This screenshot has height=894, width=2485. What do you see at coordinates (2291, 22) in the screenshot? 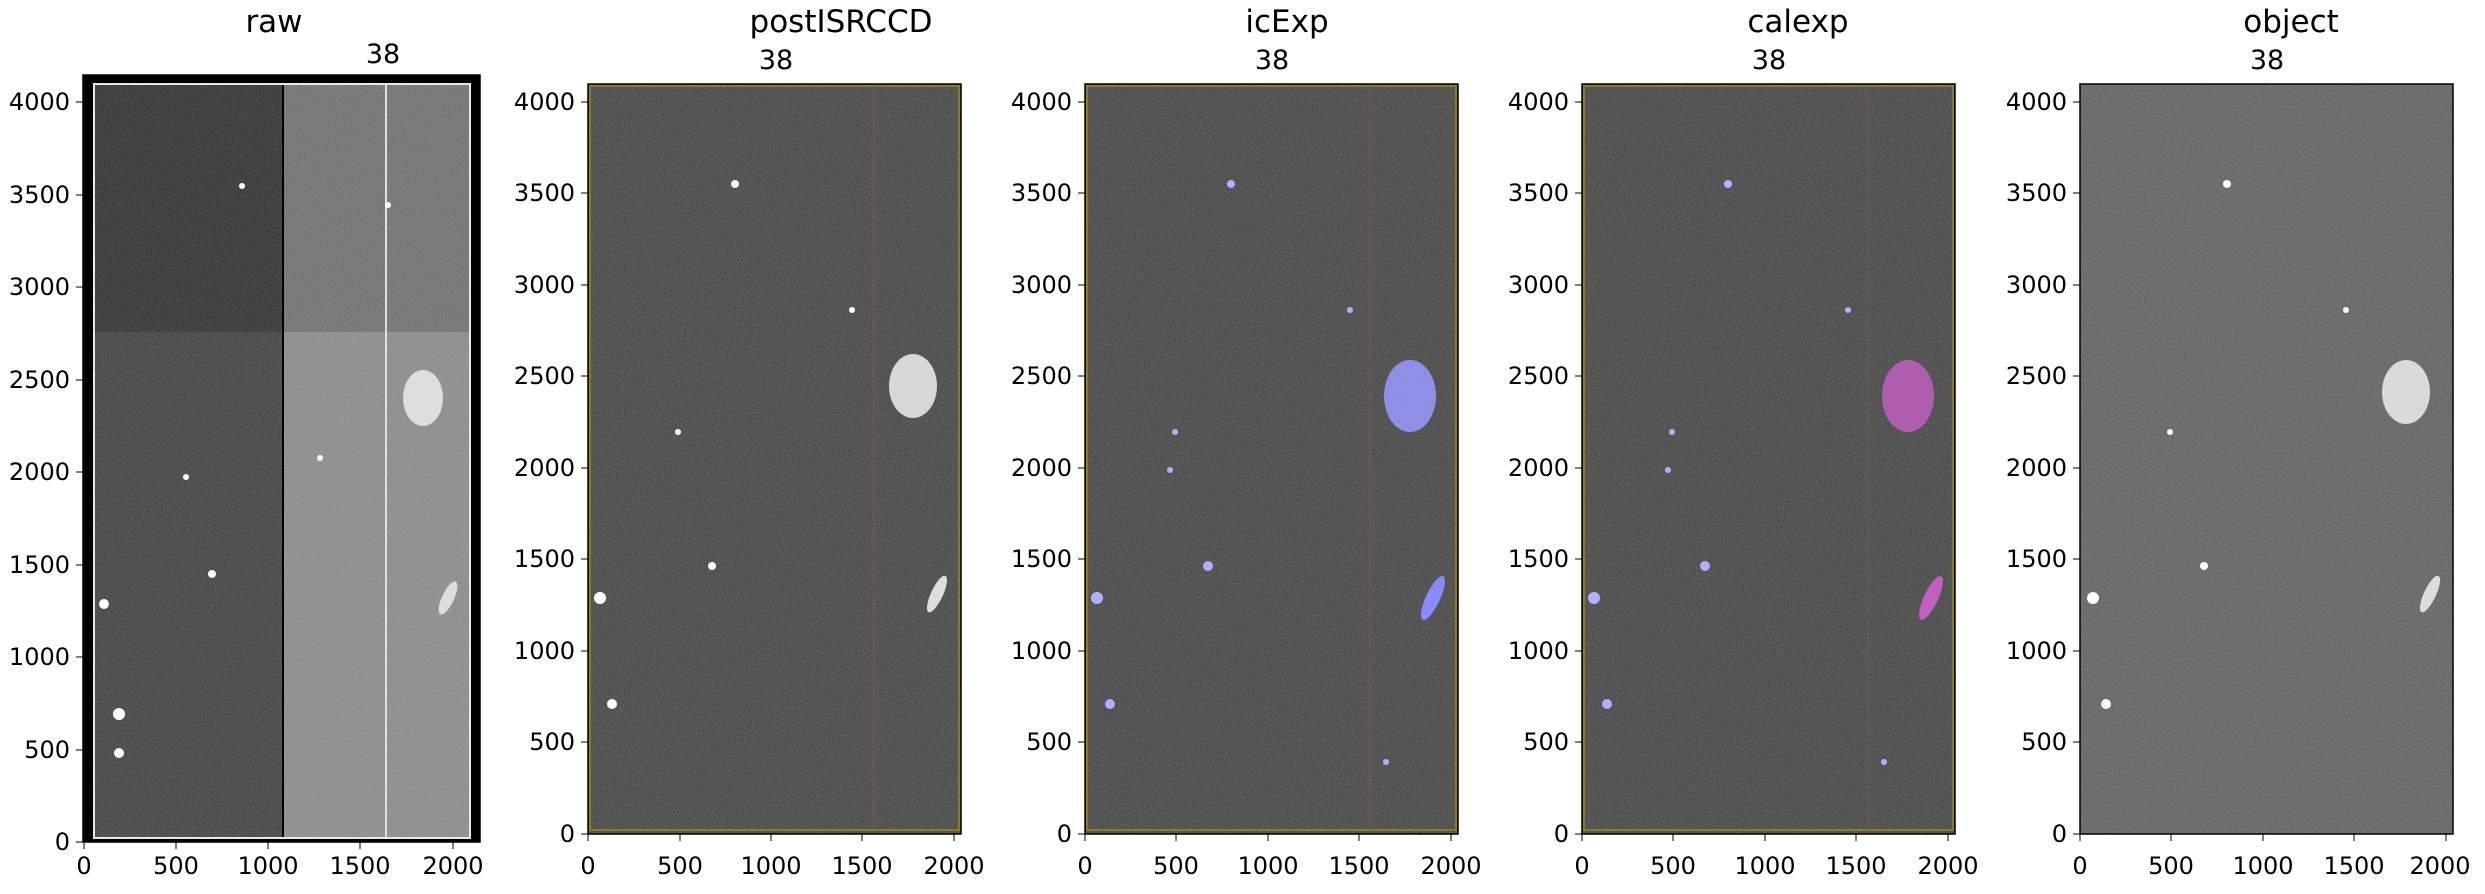
I see `panel-title: object` at bounding box center [2291, 22].